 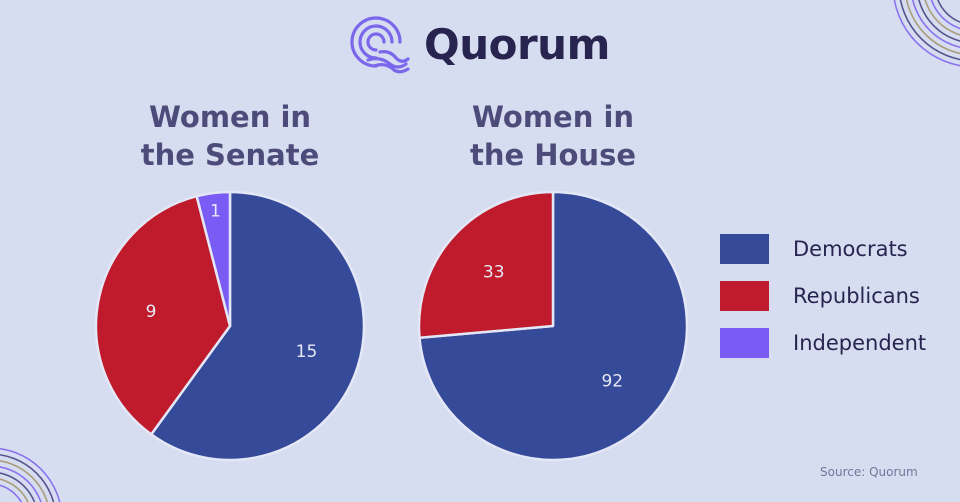 I want to click on legend-item-republicans: Republicans, so click(x=823, y=295).